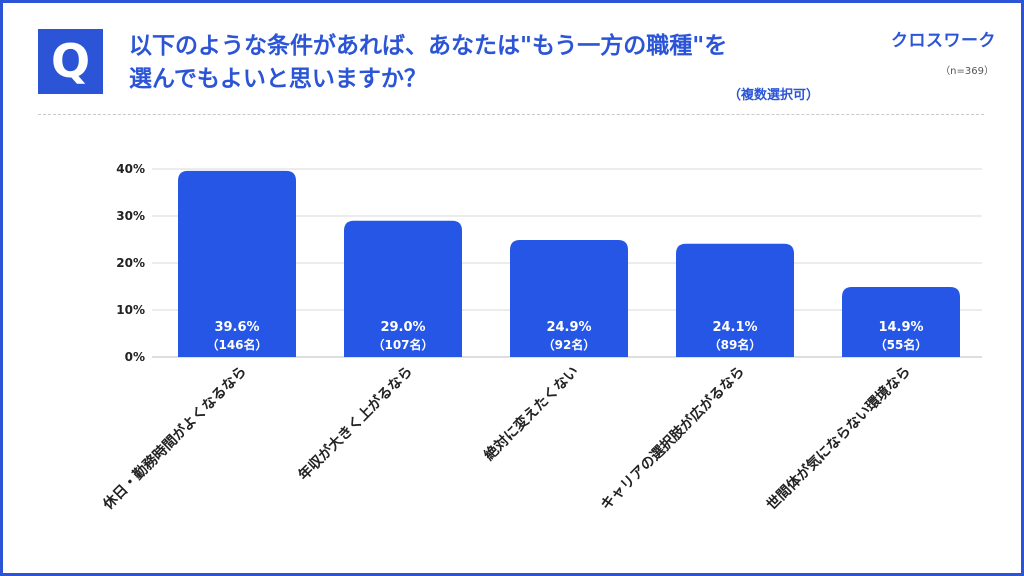  Describe the element at coordinates (943, 41) in the screenshot. I see `brand-logo: クロスワーク` at that location.